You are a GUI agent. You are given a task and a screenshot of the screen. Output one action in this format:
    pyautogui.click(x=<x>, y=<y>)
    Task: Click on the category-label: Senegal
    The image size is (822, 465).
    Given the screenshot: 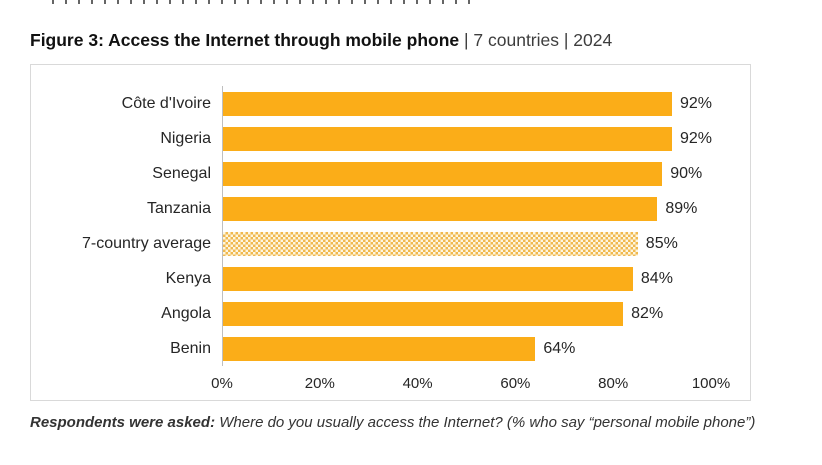 What is the action you would take?
    pyautogui.click(x=181, y=173)
    